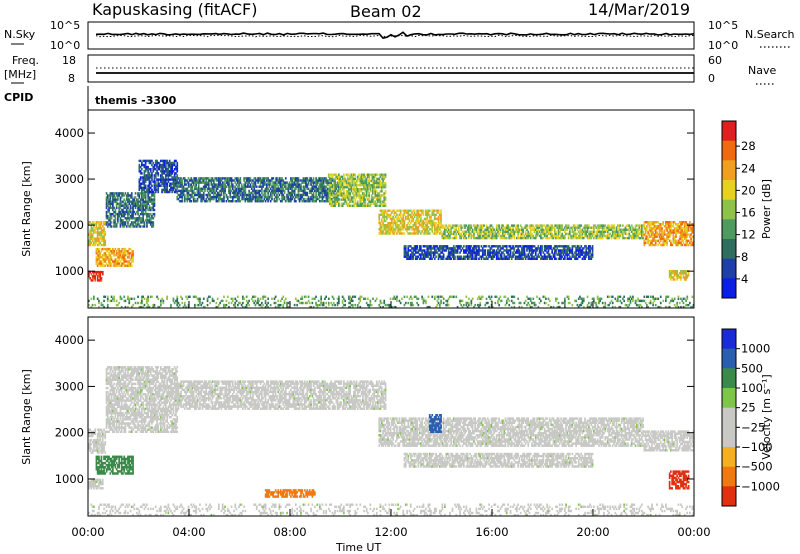 The height and width of the screenshot is (554, 800). What do you see at coordinates (757, 447) in the screenshot?
I see `colorbar-tick-label: −100` at bounding box center [757, 447].